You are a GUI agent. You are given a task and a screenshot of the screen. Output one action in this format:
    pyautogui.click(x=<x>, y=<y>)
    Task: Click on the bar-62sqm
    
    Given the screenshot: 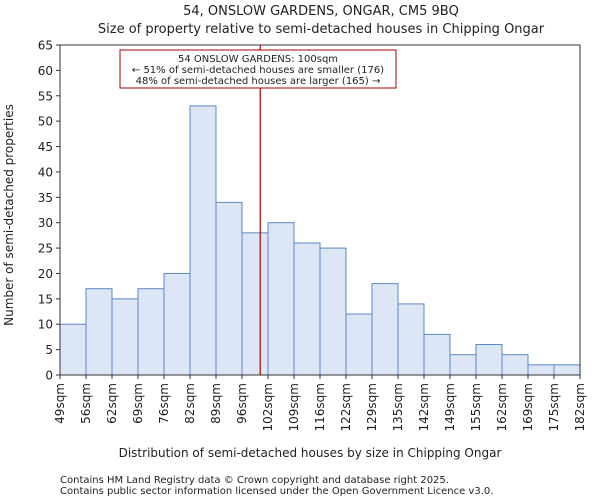 What is the action you would take?
    pyautogui.click(x=125, y=337)
    